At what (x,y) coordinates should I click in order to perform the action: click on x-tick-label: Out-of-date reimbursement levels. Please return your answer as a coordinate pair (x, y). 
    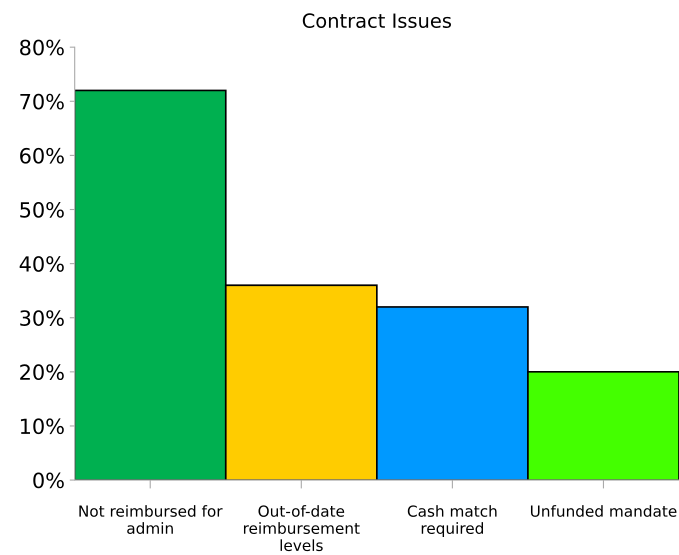
    Looking at the image, I should click on (302, 528).